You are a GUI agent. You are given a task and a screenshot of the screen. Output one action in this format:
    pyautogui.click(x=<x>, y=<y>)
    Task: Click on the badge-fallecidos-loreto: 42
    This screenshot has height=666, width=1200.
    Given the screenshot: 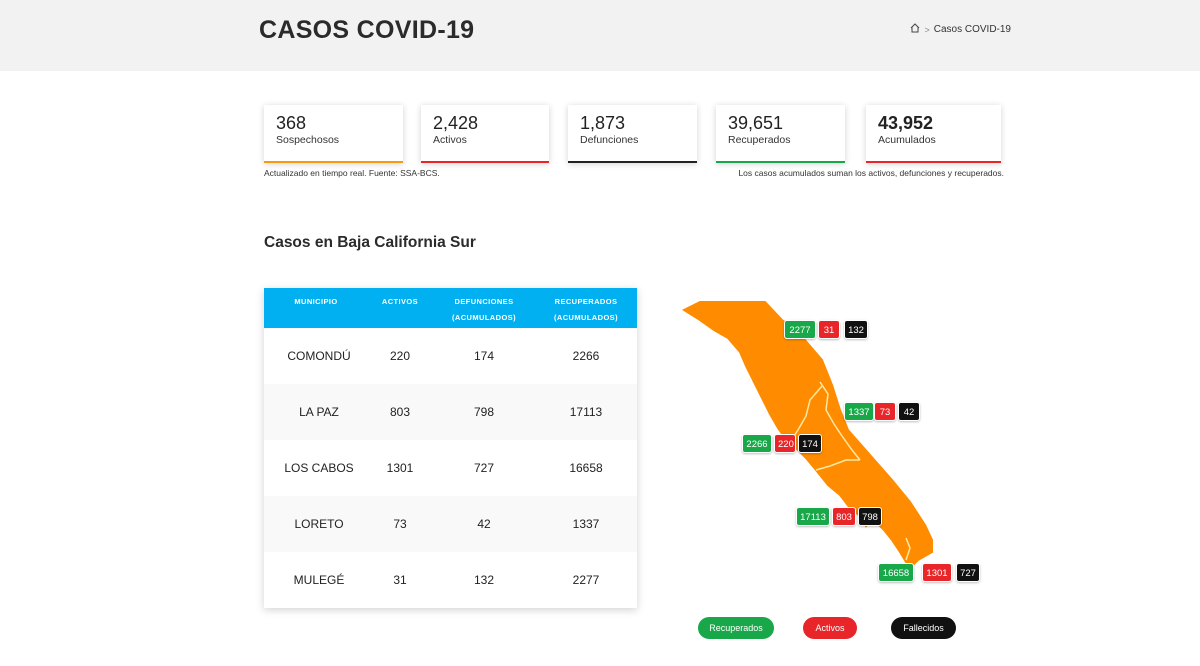 What is the action you would take?
    pyautogui.click(x=909, y=411)
    